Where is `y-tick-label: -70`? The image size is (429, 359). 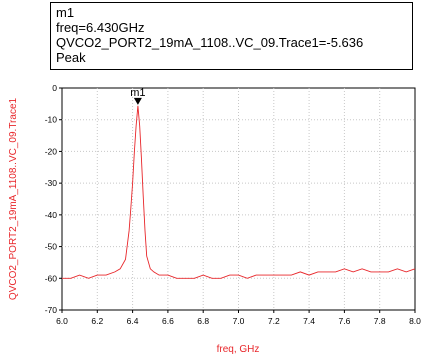
y-tick-label: -70 is located at coordinates (51, 310).